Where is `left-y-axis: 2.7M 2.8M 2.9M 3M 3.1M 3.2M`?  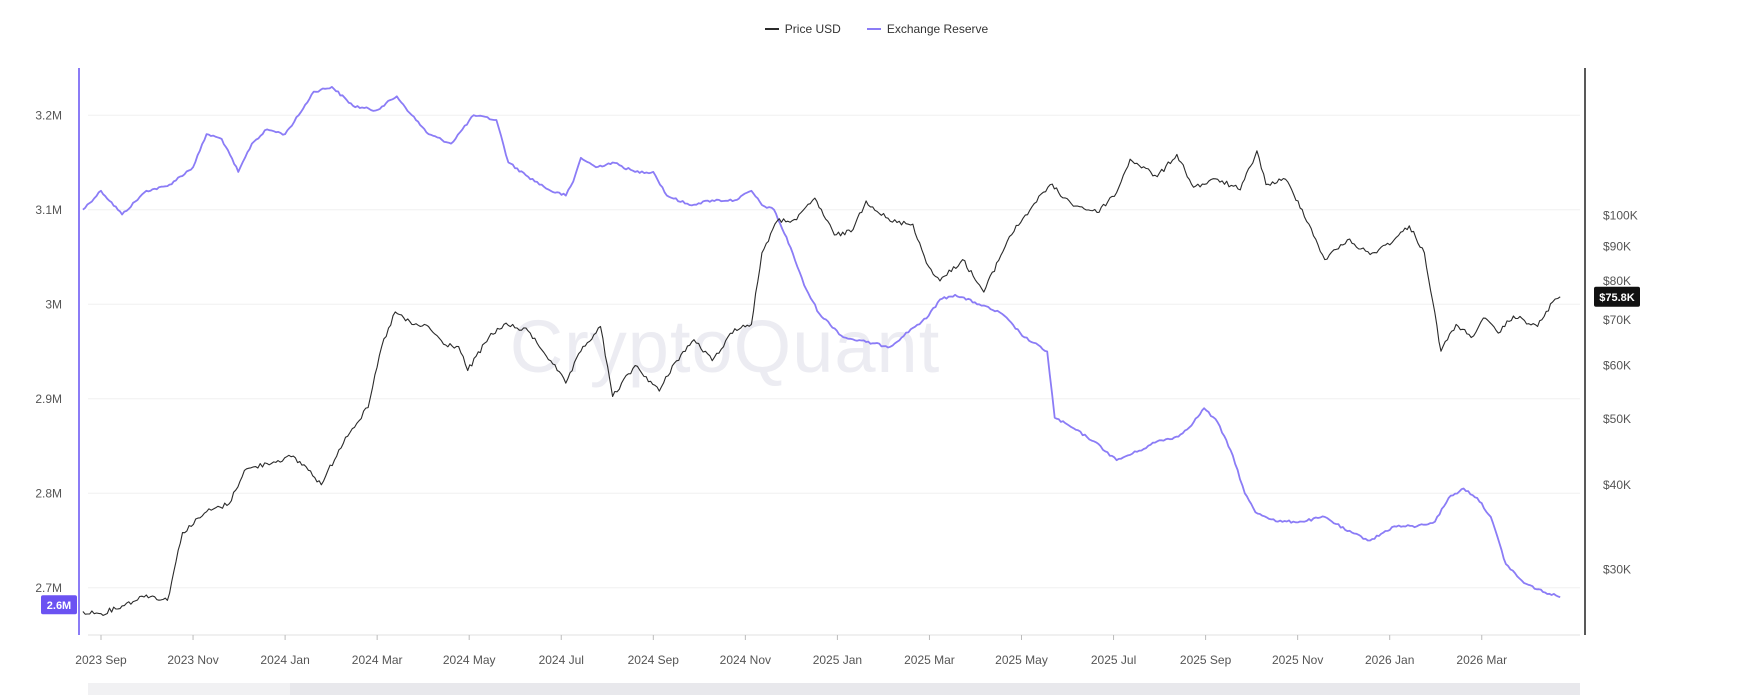
left-y-axis: 2.7M 2.8M 2.9M 3M 3.1M 3.2M is located at coordinates (57, 351).